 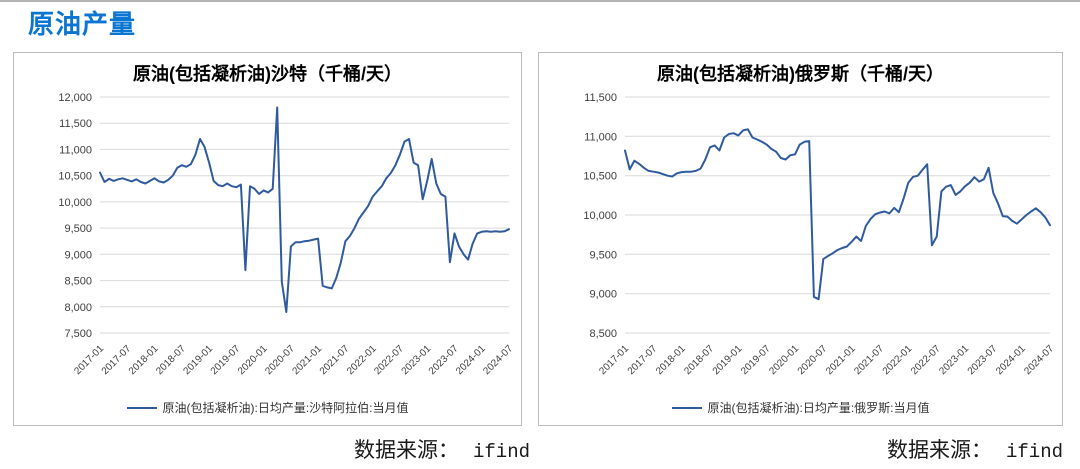 I want to click on svg-text: 2018-01, so click(x=671, y=360).